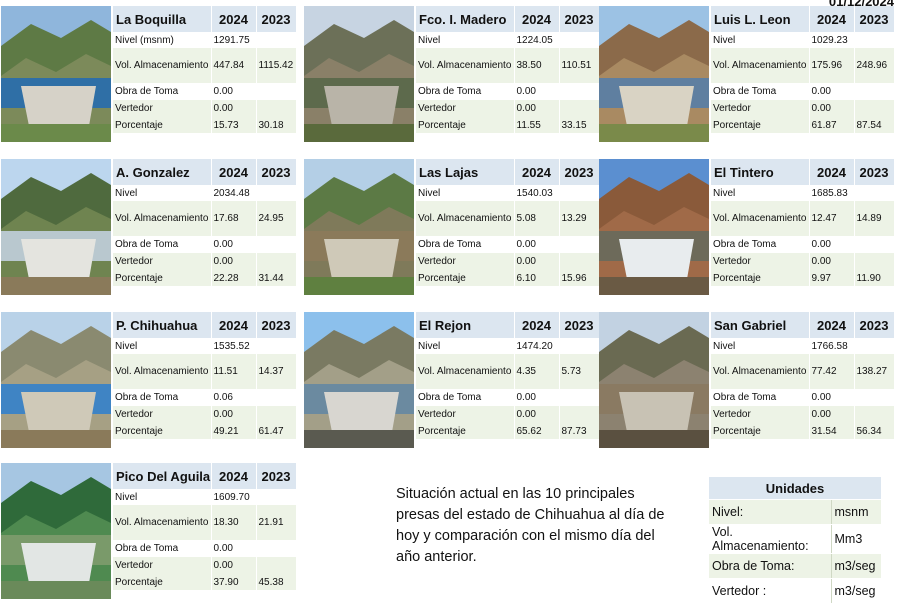 This screenshot has height=604, width=898. What do you see at coordinates (832, 371) in the screenshot?
I see `vol-2024-value: 77.42` at bounding box center [832, 371].